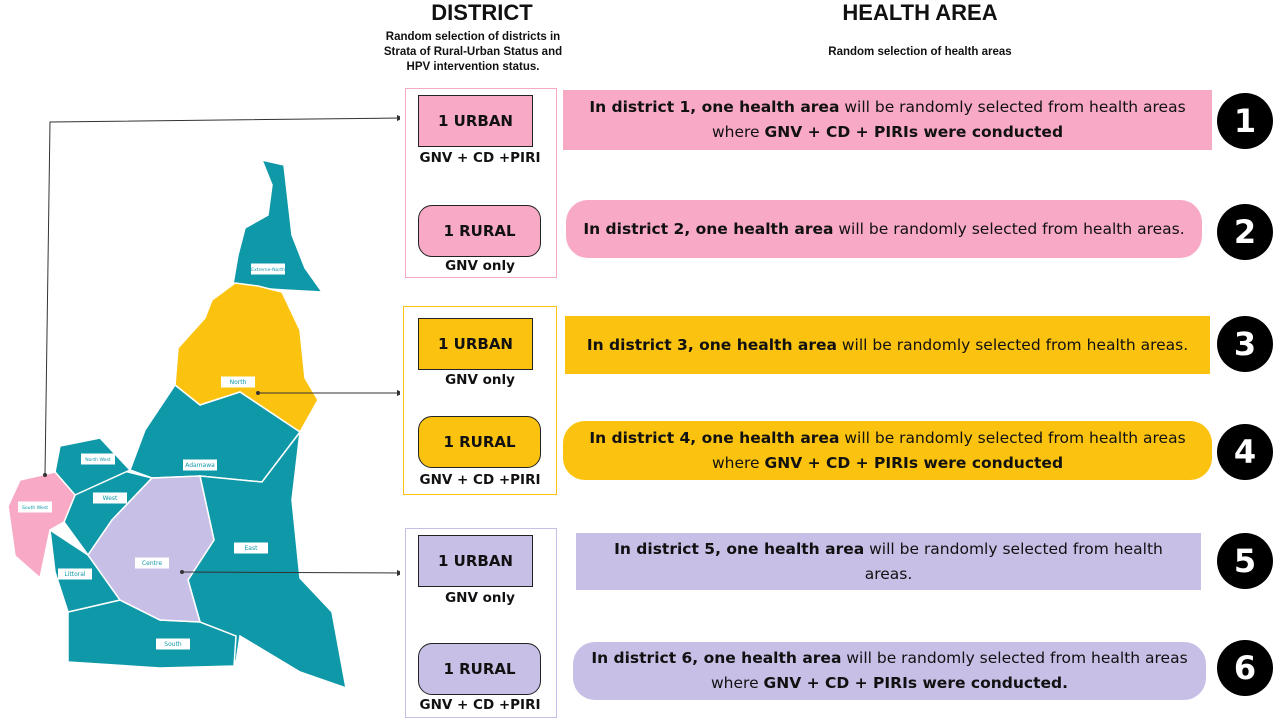  I want to click on health-area-bold: In district 5, one health area, so click(739, 548).